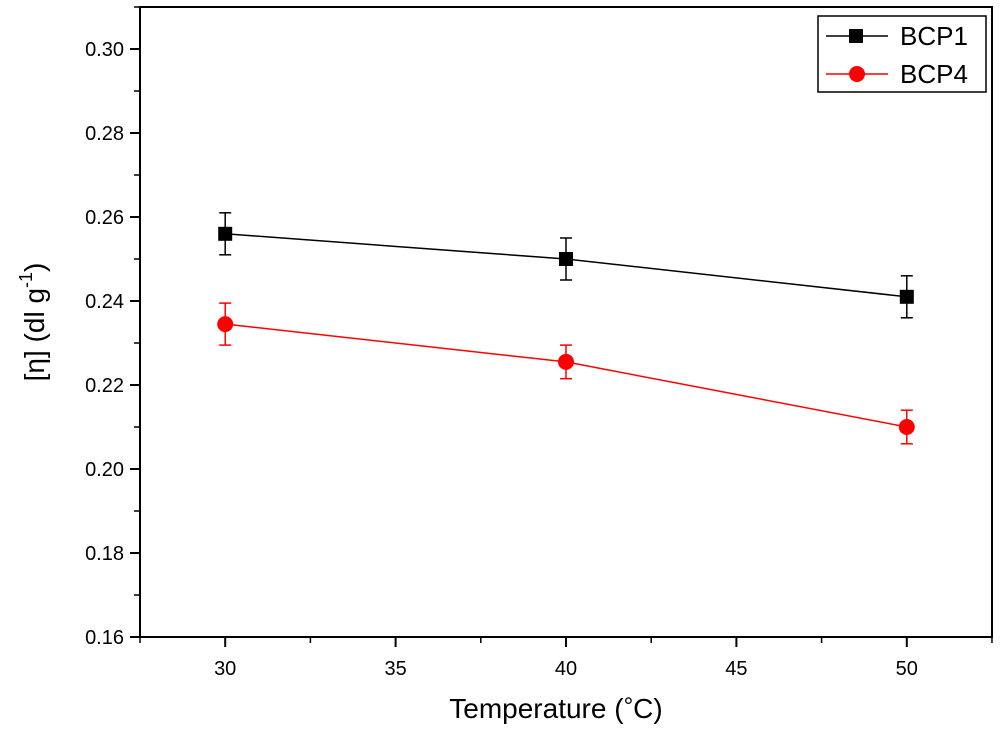  What do you see at coordinates (225, 669) in the screenshot?
I see `x-tick-label: 30` at bounding box center [225, 669].